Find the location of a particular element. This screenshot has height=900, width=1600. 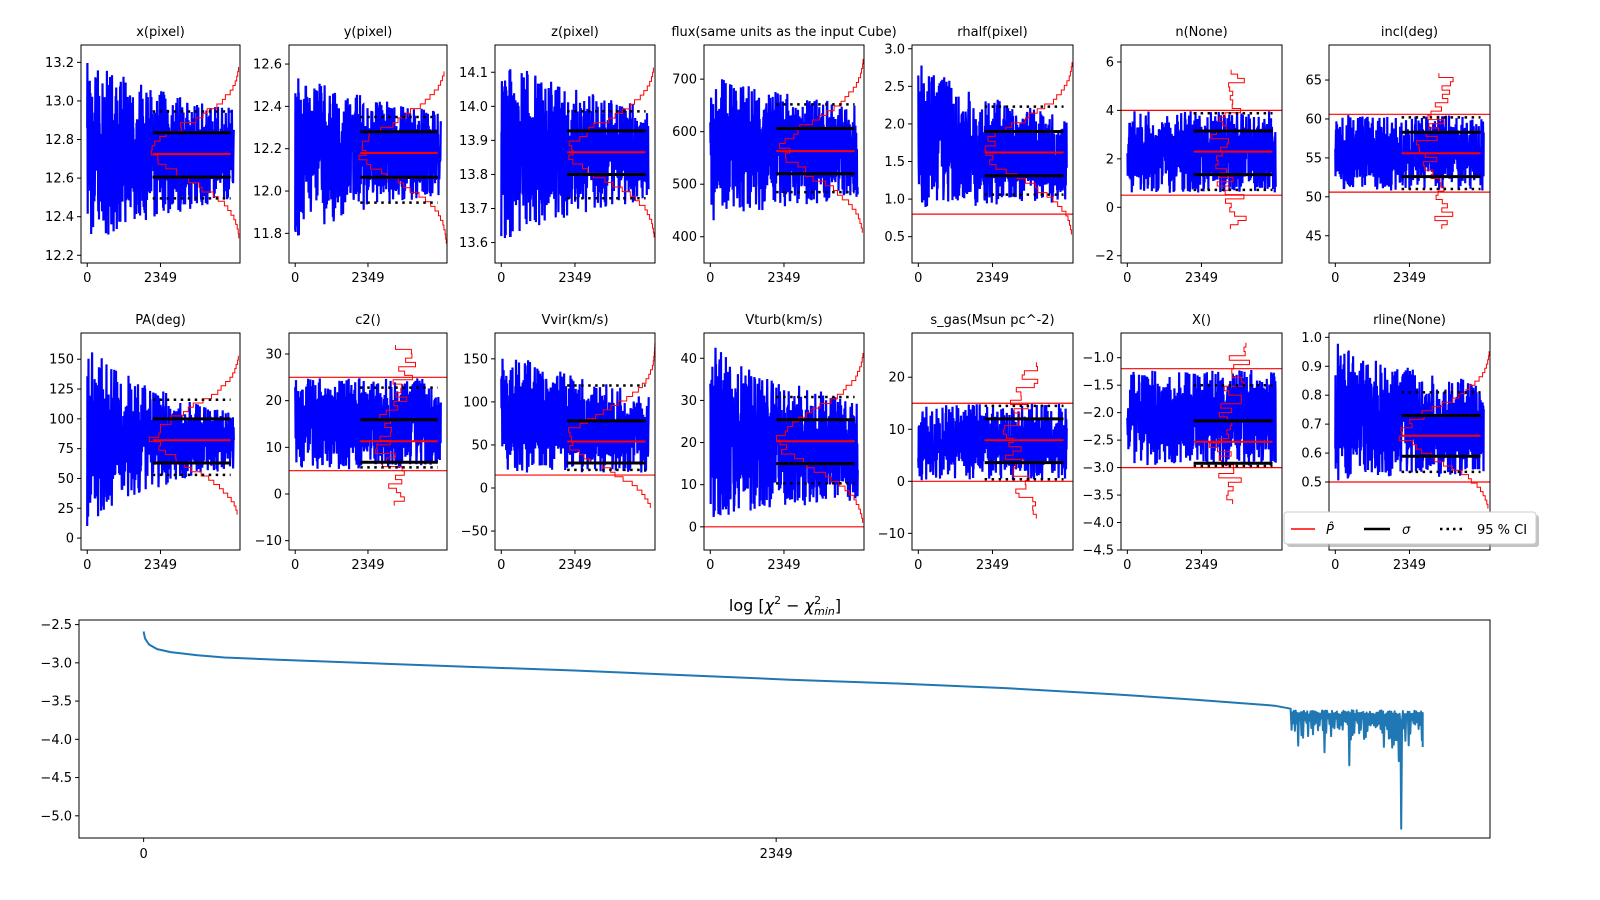

y-tick-label: 3.0 is located at coordinates (894, 49).